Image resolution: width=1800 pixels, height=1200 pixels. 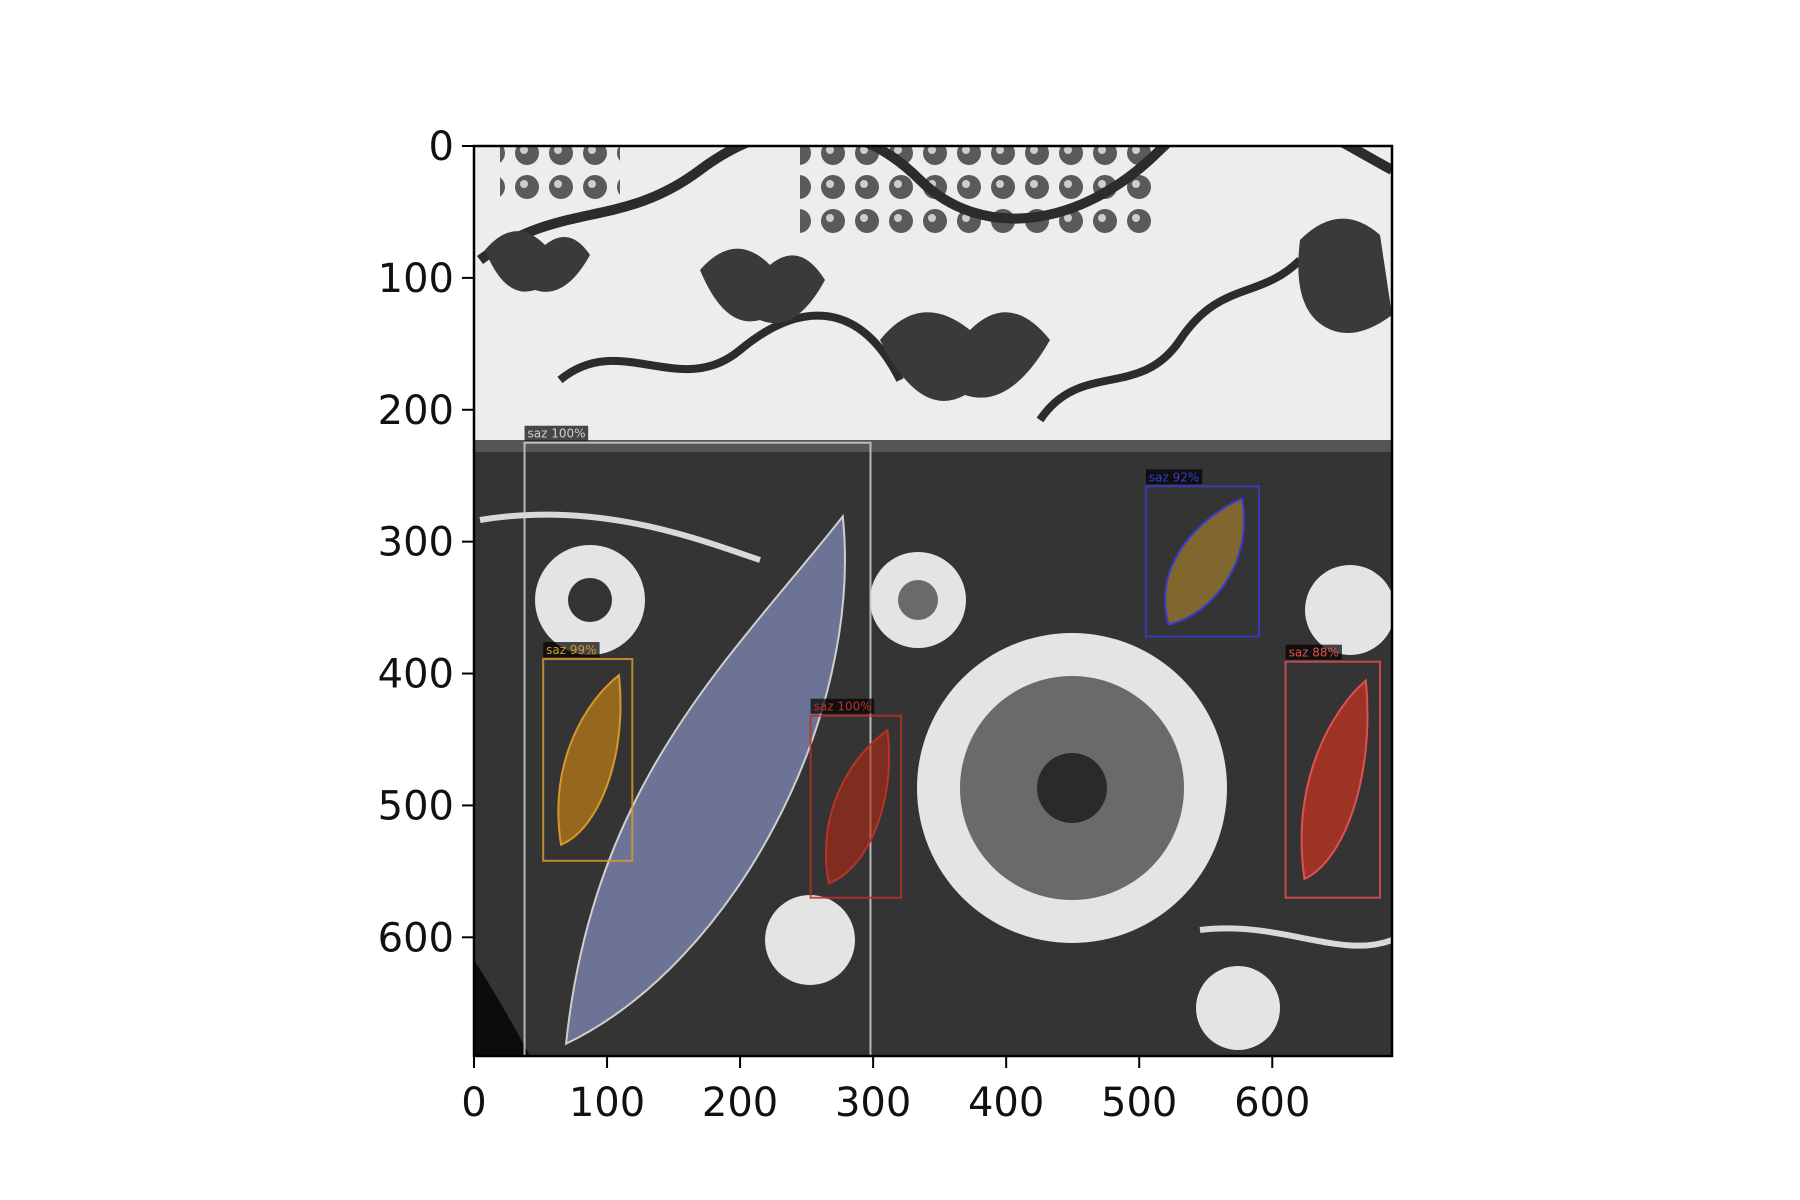 What do you see at coordinates (740, 1103) in the screenshot?
I see `x-tick-label: 200` at bounding box center [740, 1103].